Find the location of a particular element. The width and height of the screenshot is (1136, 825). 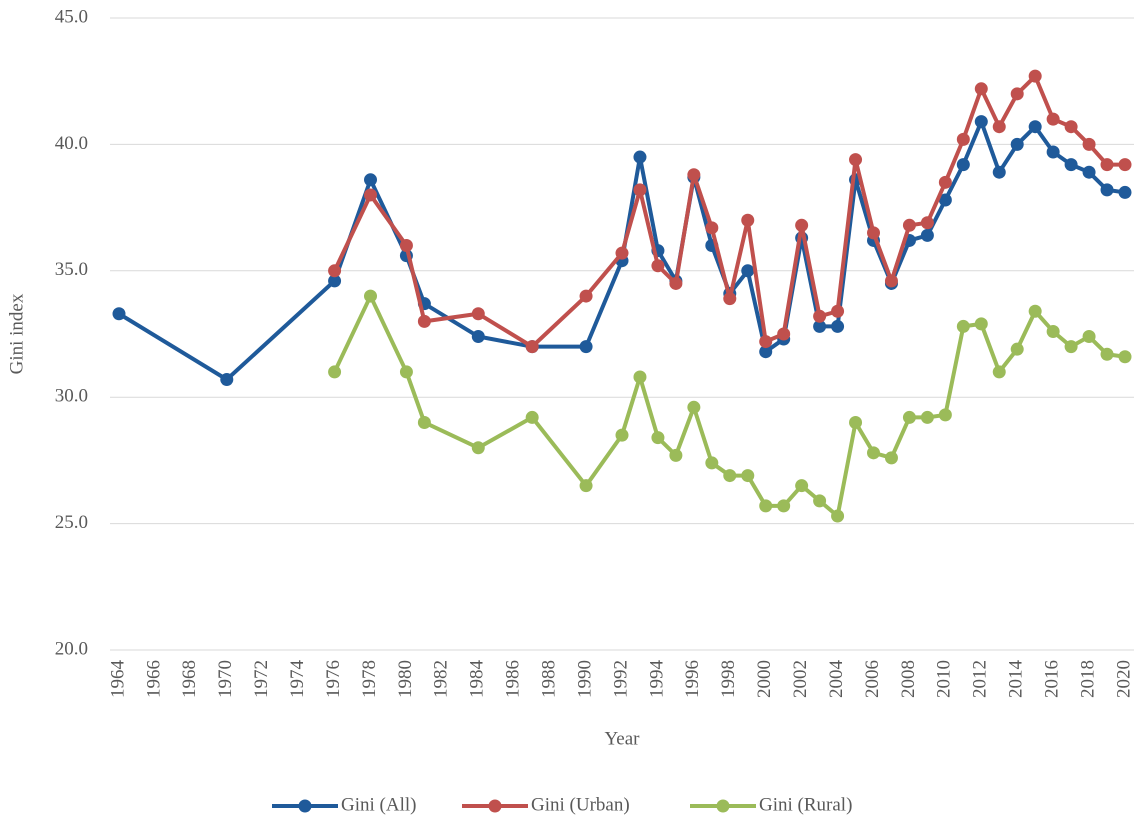

x-tick-label: 1980 is located at coordinates (405, 679).